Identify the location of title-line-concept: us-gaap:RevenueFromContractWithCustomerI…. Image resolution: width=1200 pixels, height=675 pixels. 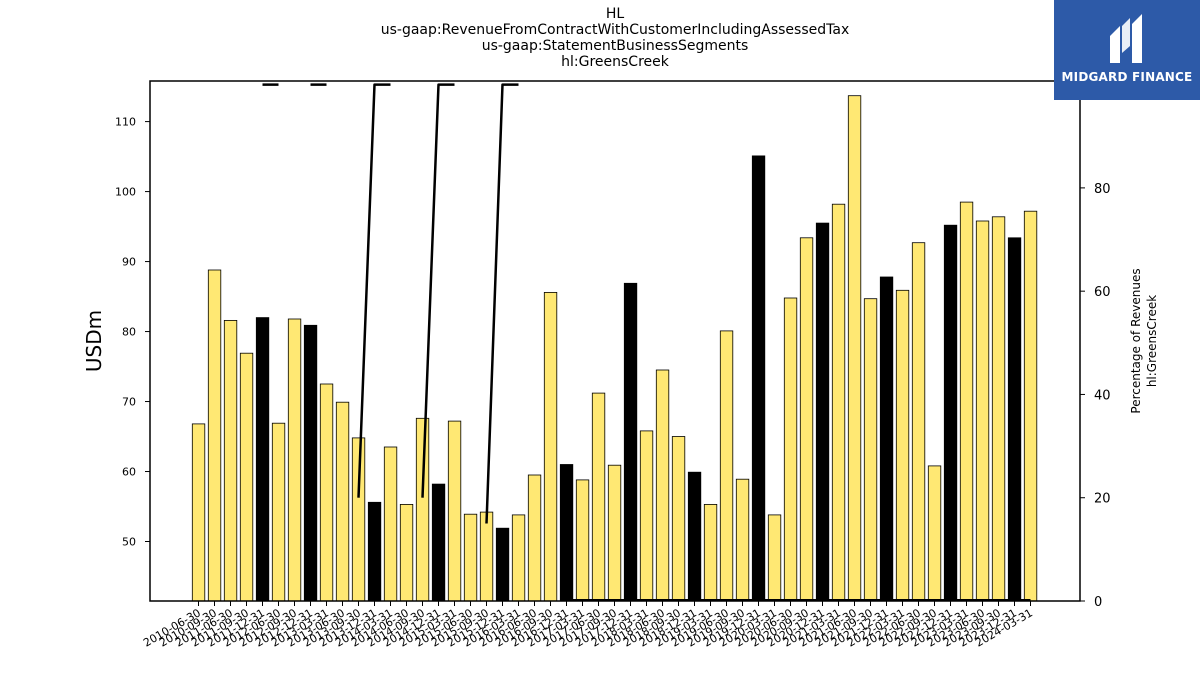
(615, 30).